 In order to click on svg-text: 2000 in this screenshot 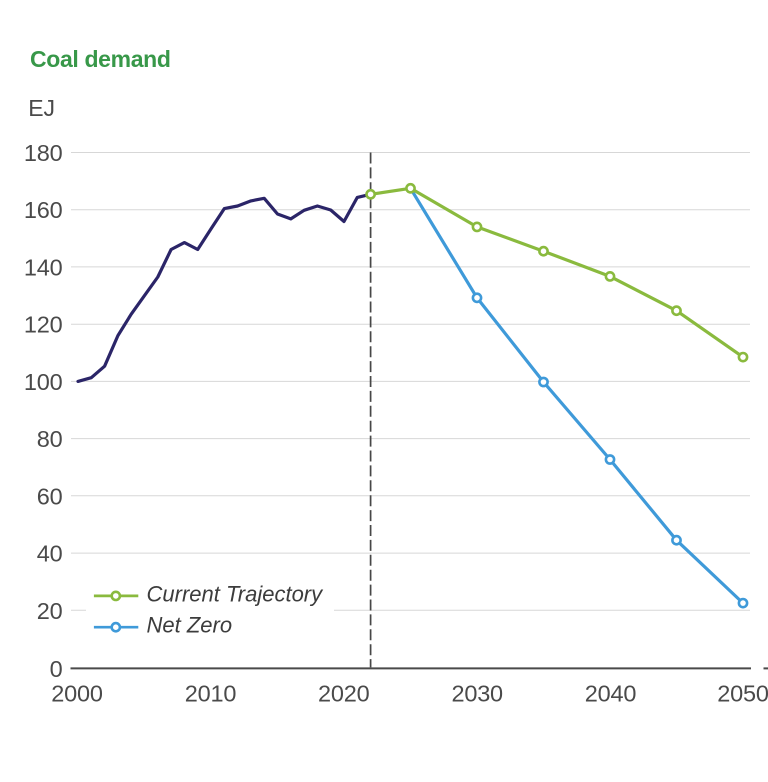, I will do `click(77, 694)`.